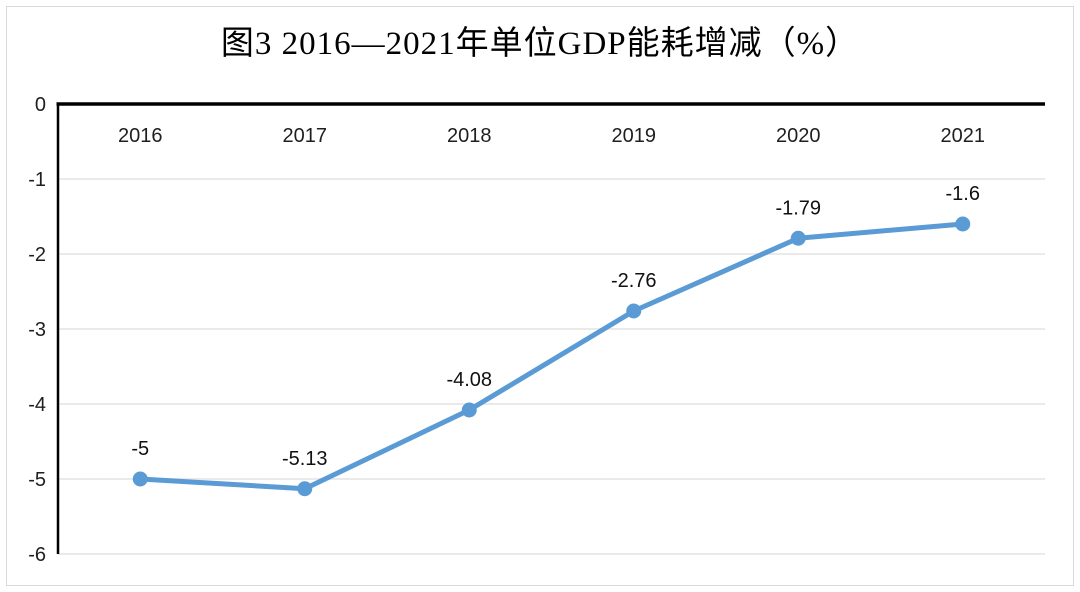 This screenshot has width=1080, height=592. I want to click on y-tick-label: -2, so click(37, 255).